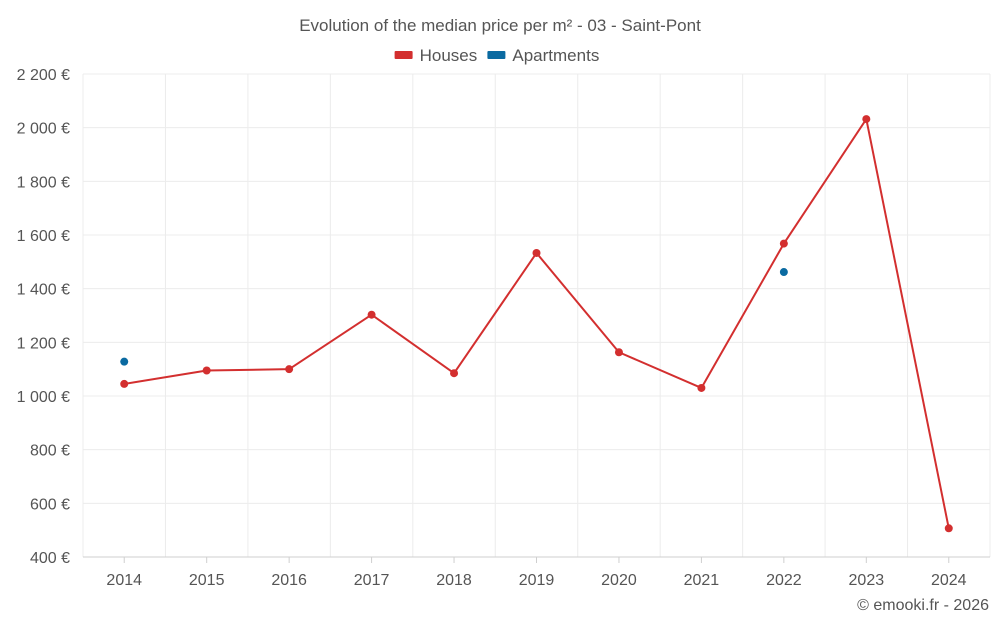 The width and height of the screenshot is (1000, 625). What do you see at coordinates (43, 236) in the screenshot?
I see `y-tick-label: 1 600 €` at bounding box center [43, 236].